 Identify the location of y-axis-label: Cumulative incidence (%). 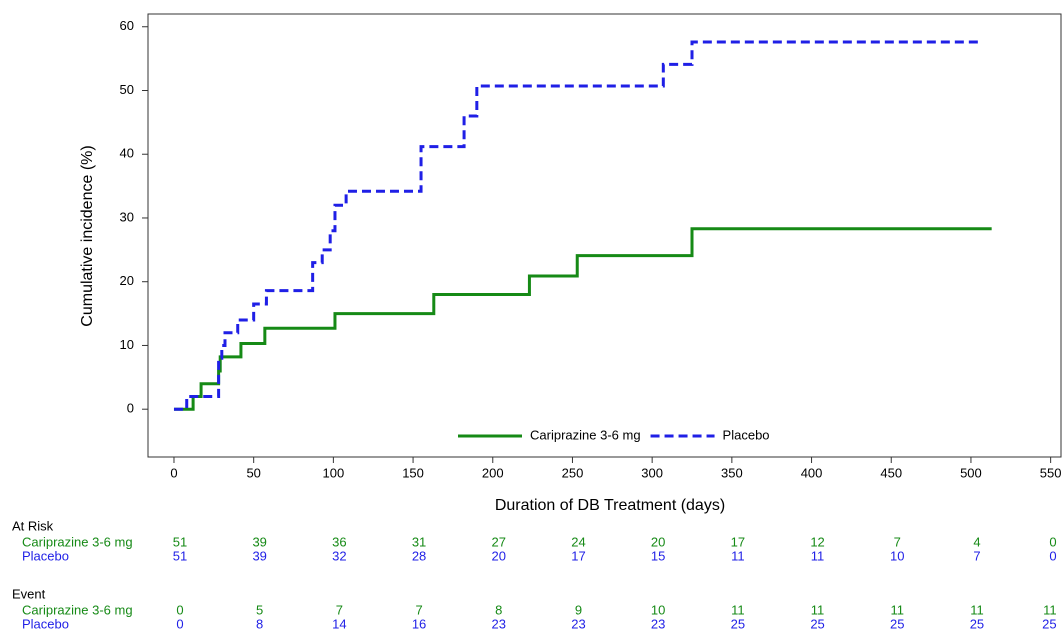
(87, 235).